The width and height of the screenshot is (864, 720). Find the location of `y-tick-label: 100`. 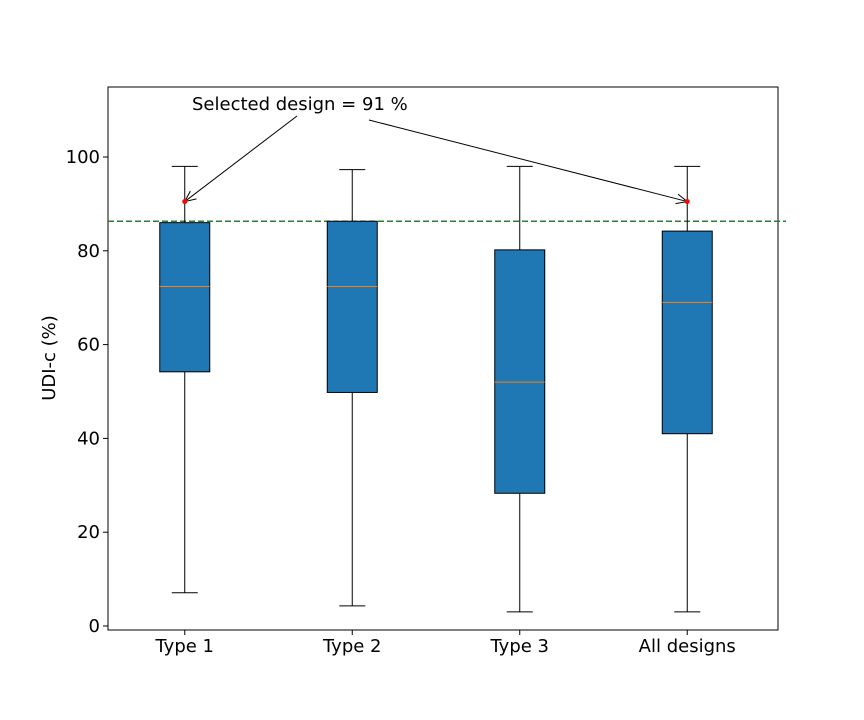

y-tick-label: 100 is located at coordinates (83, 157).